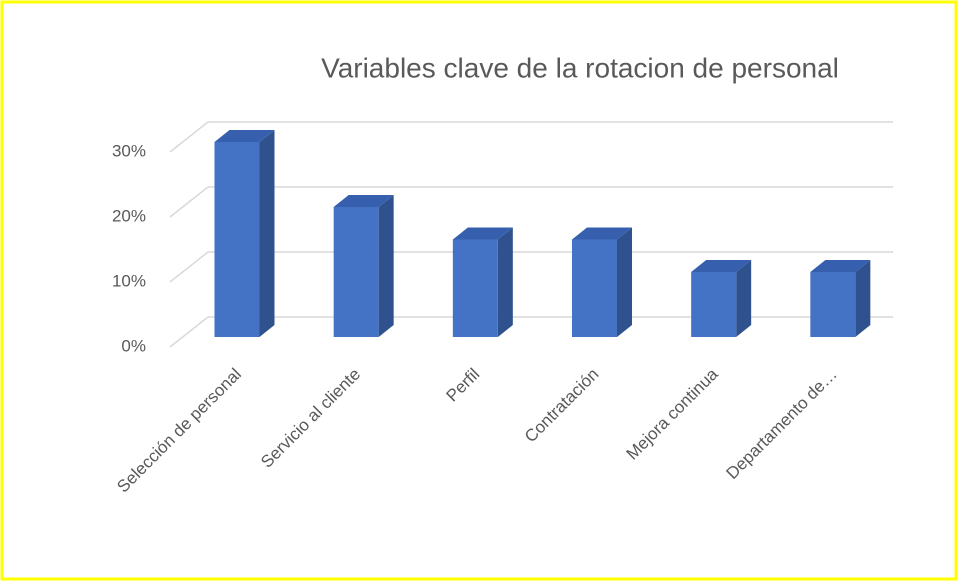 This screenshot has height=581, width=958. What do you see at coordinates (133, 345) in the screenshot?
I see `y-tick-label: 0%` at bounding box center [133, 345].